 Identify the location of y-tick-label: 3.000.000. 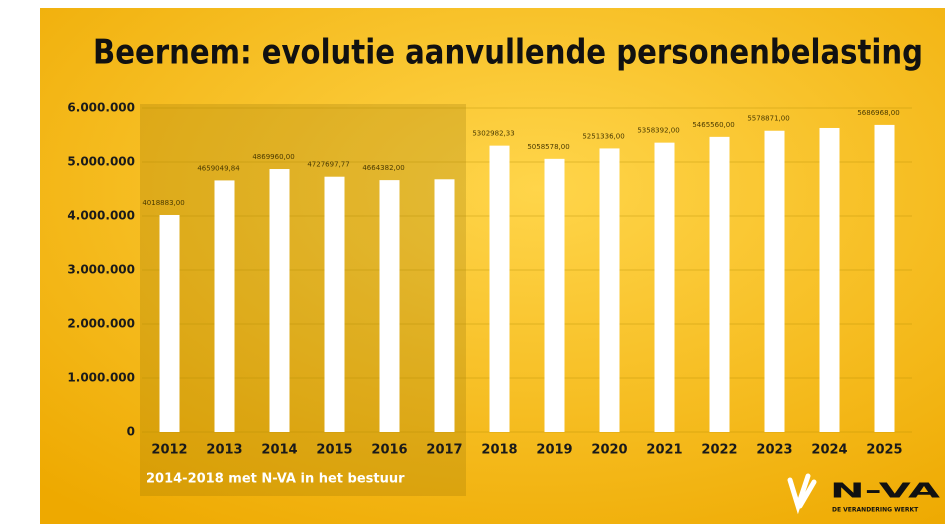
(101, 270).